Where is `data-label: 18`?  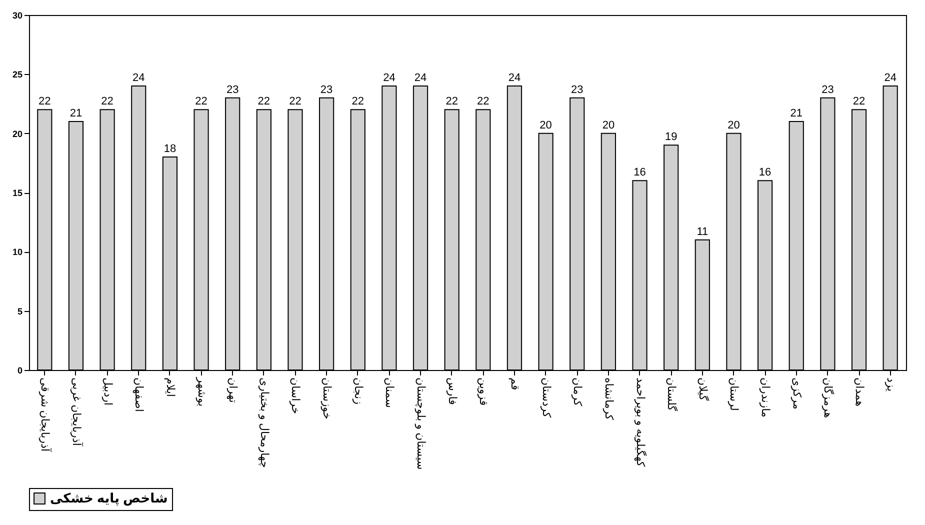 data-label: 18 is located at coordinates (170, 149).